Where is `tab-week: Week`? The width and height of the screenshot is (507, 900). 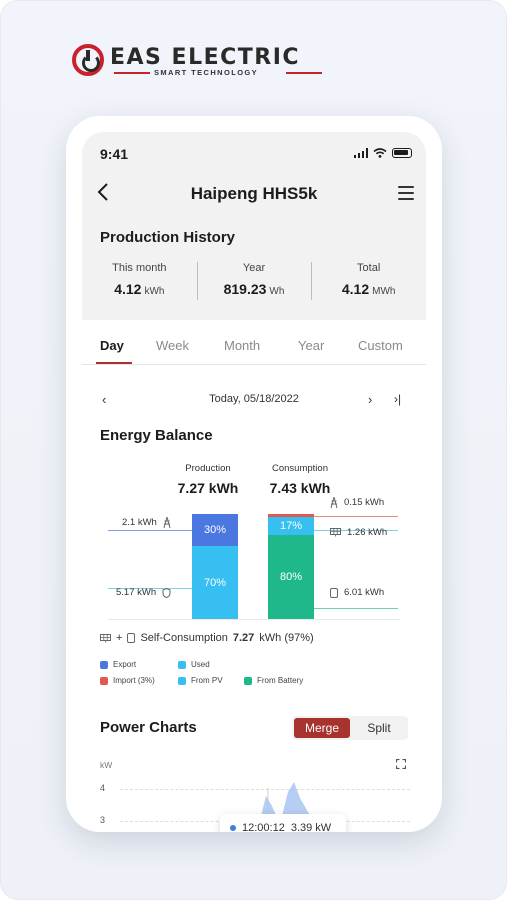 tab-week: Week is located at coordinates (172, 345).